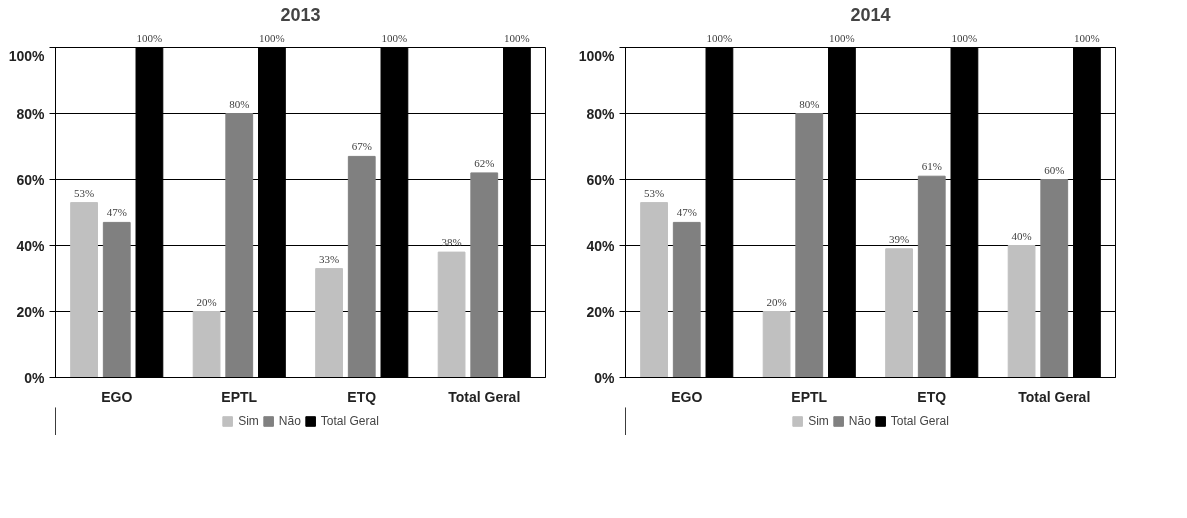  What do you see at coordinates (484, 162) in the screenshot?
I see `data-label: 62%` at bounding box center [484, 162].